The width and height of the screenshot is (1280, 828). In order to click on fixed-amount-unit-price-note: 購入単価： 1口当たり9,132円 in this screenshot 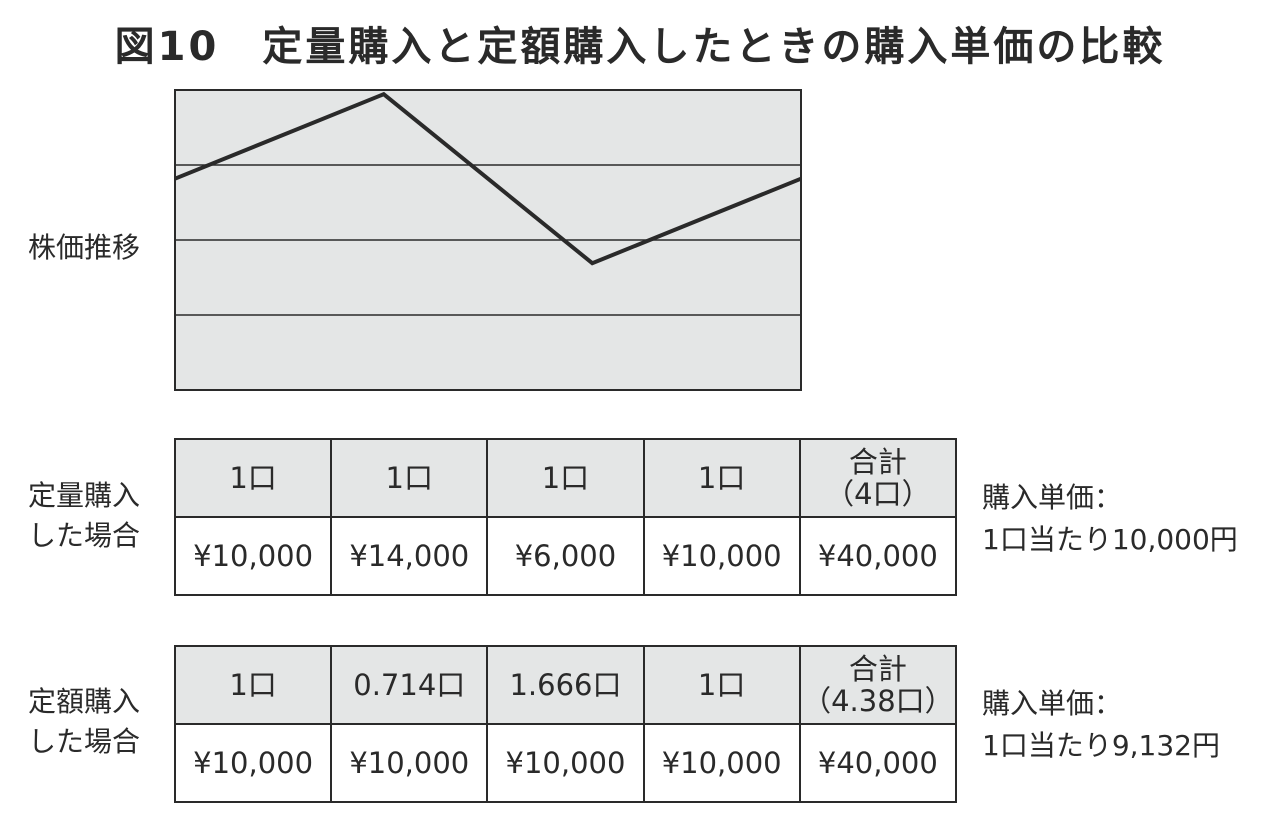, I will do `click(1101, 725)`.